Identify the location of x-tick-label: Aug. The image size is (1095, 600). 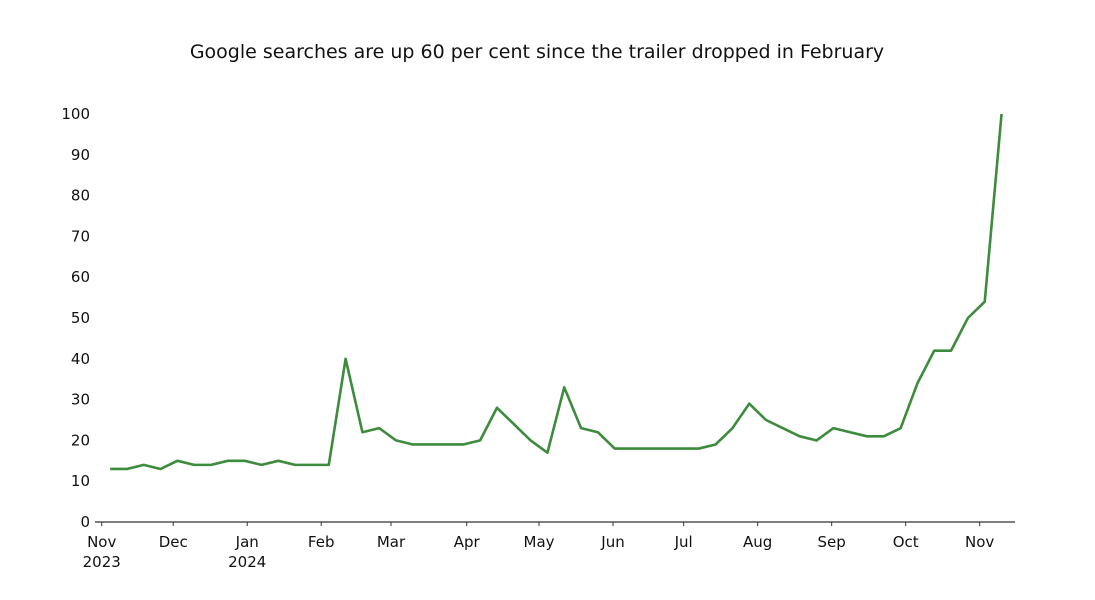
(757, 542).